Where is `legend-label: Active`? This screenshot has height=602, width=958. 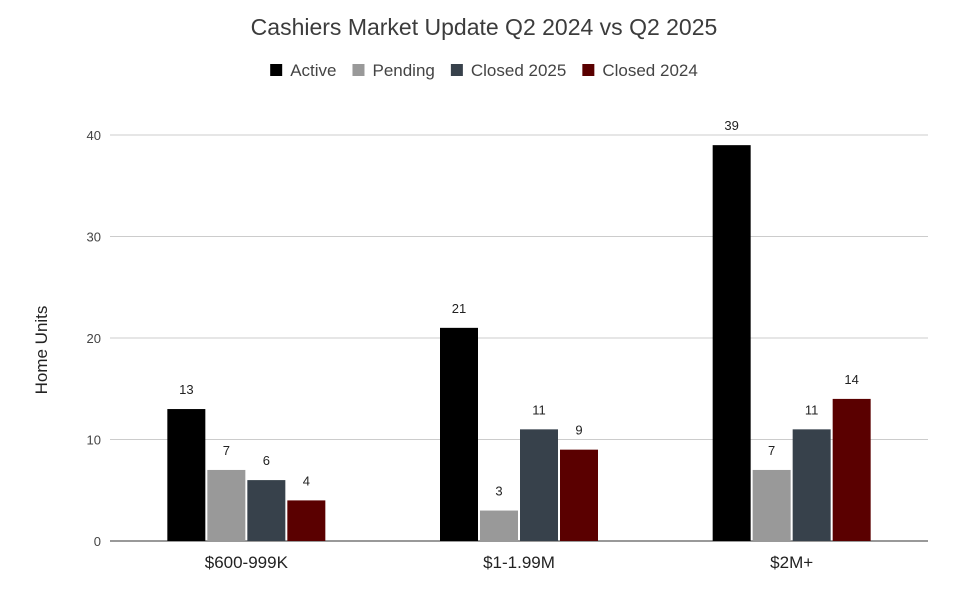 legend-label: Active is located at coordinates (313, 70).